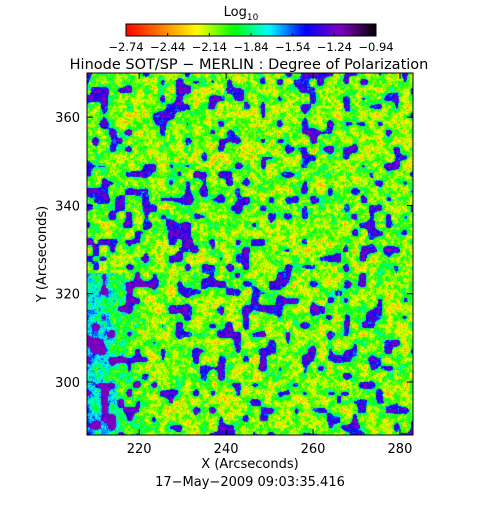 Image resolution: width=500 pixels, height=512 pixels. What do you see at coordinates (400, 449) in the screenshot?
I see `x-tick-label: 280` at bounding box center [400, 449].